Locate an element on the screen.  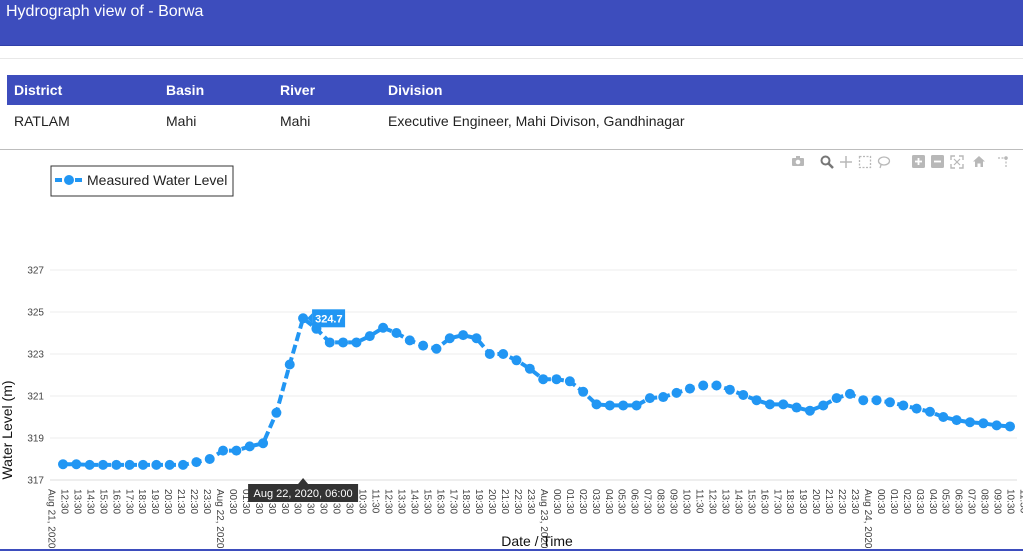
home-icon is located at coordinates (979, 163).